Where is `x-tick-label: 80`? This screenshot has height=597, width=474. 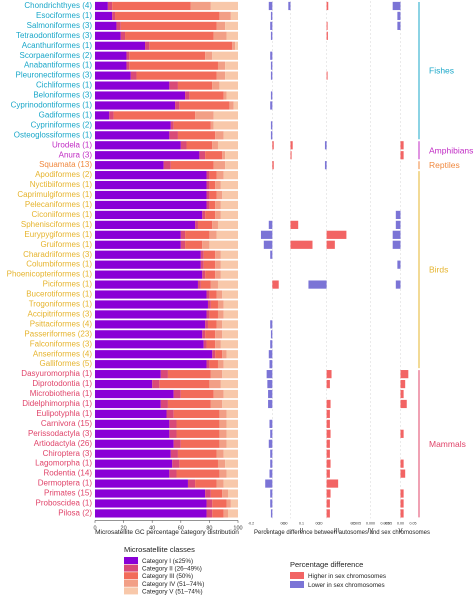
x-tick-label: 80 is located at coordinates (209, 528).